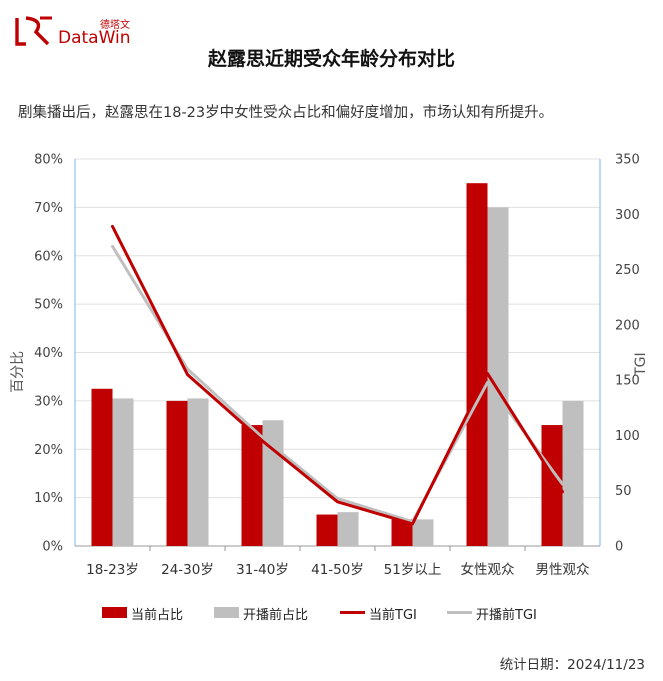 This screenshot has width=663, height=681. What do you see at coordinates (48, 401) in the screenshot?
I see `y-left-tick-label: 30%` at bounding box center [48, 401].